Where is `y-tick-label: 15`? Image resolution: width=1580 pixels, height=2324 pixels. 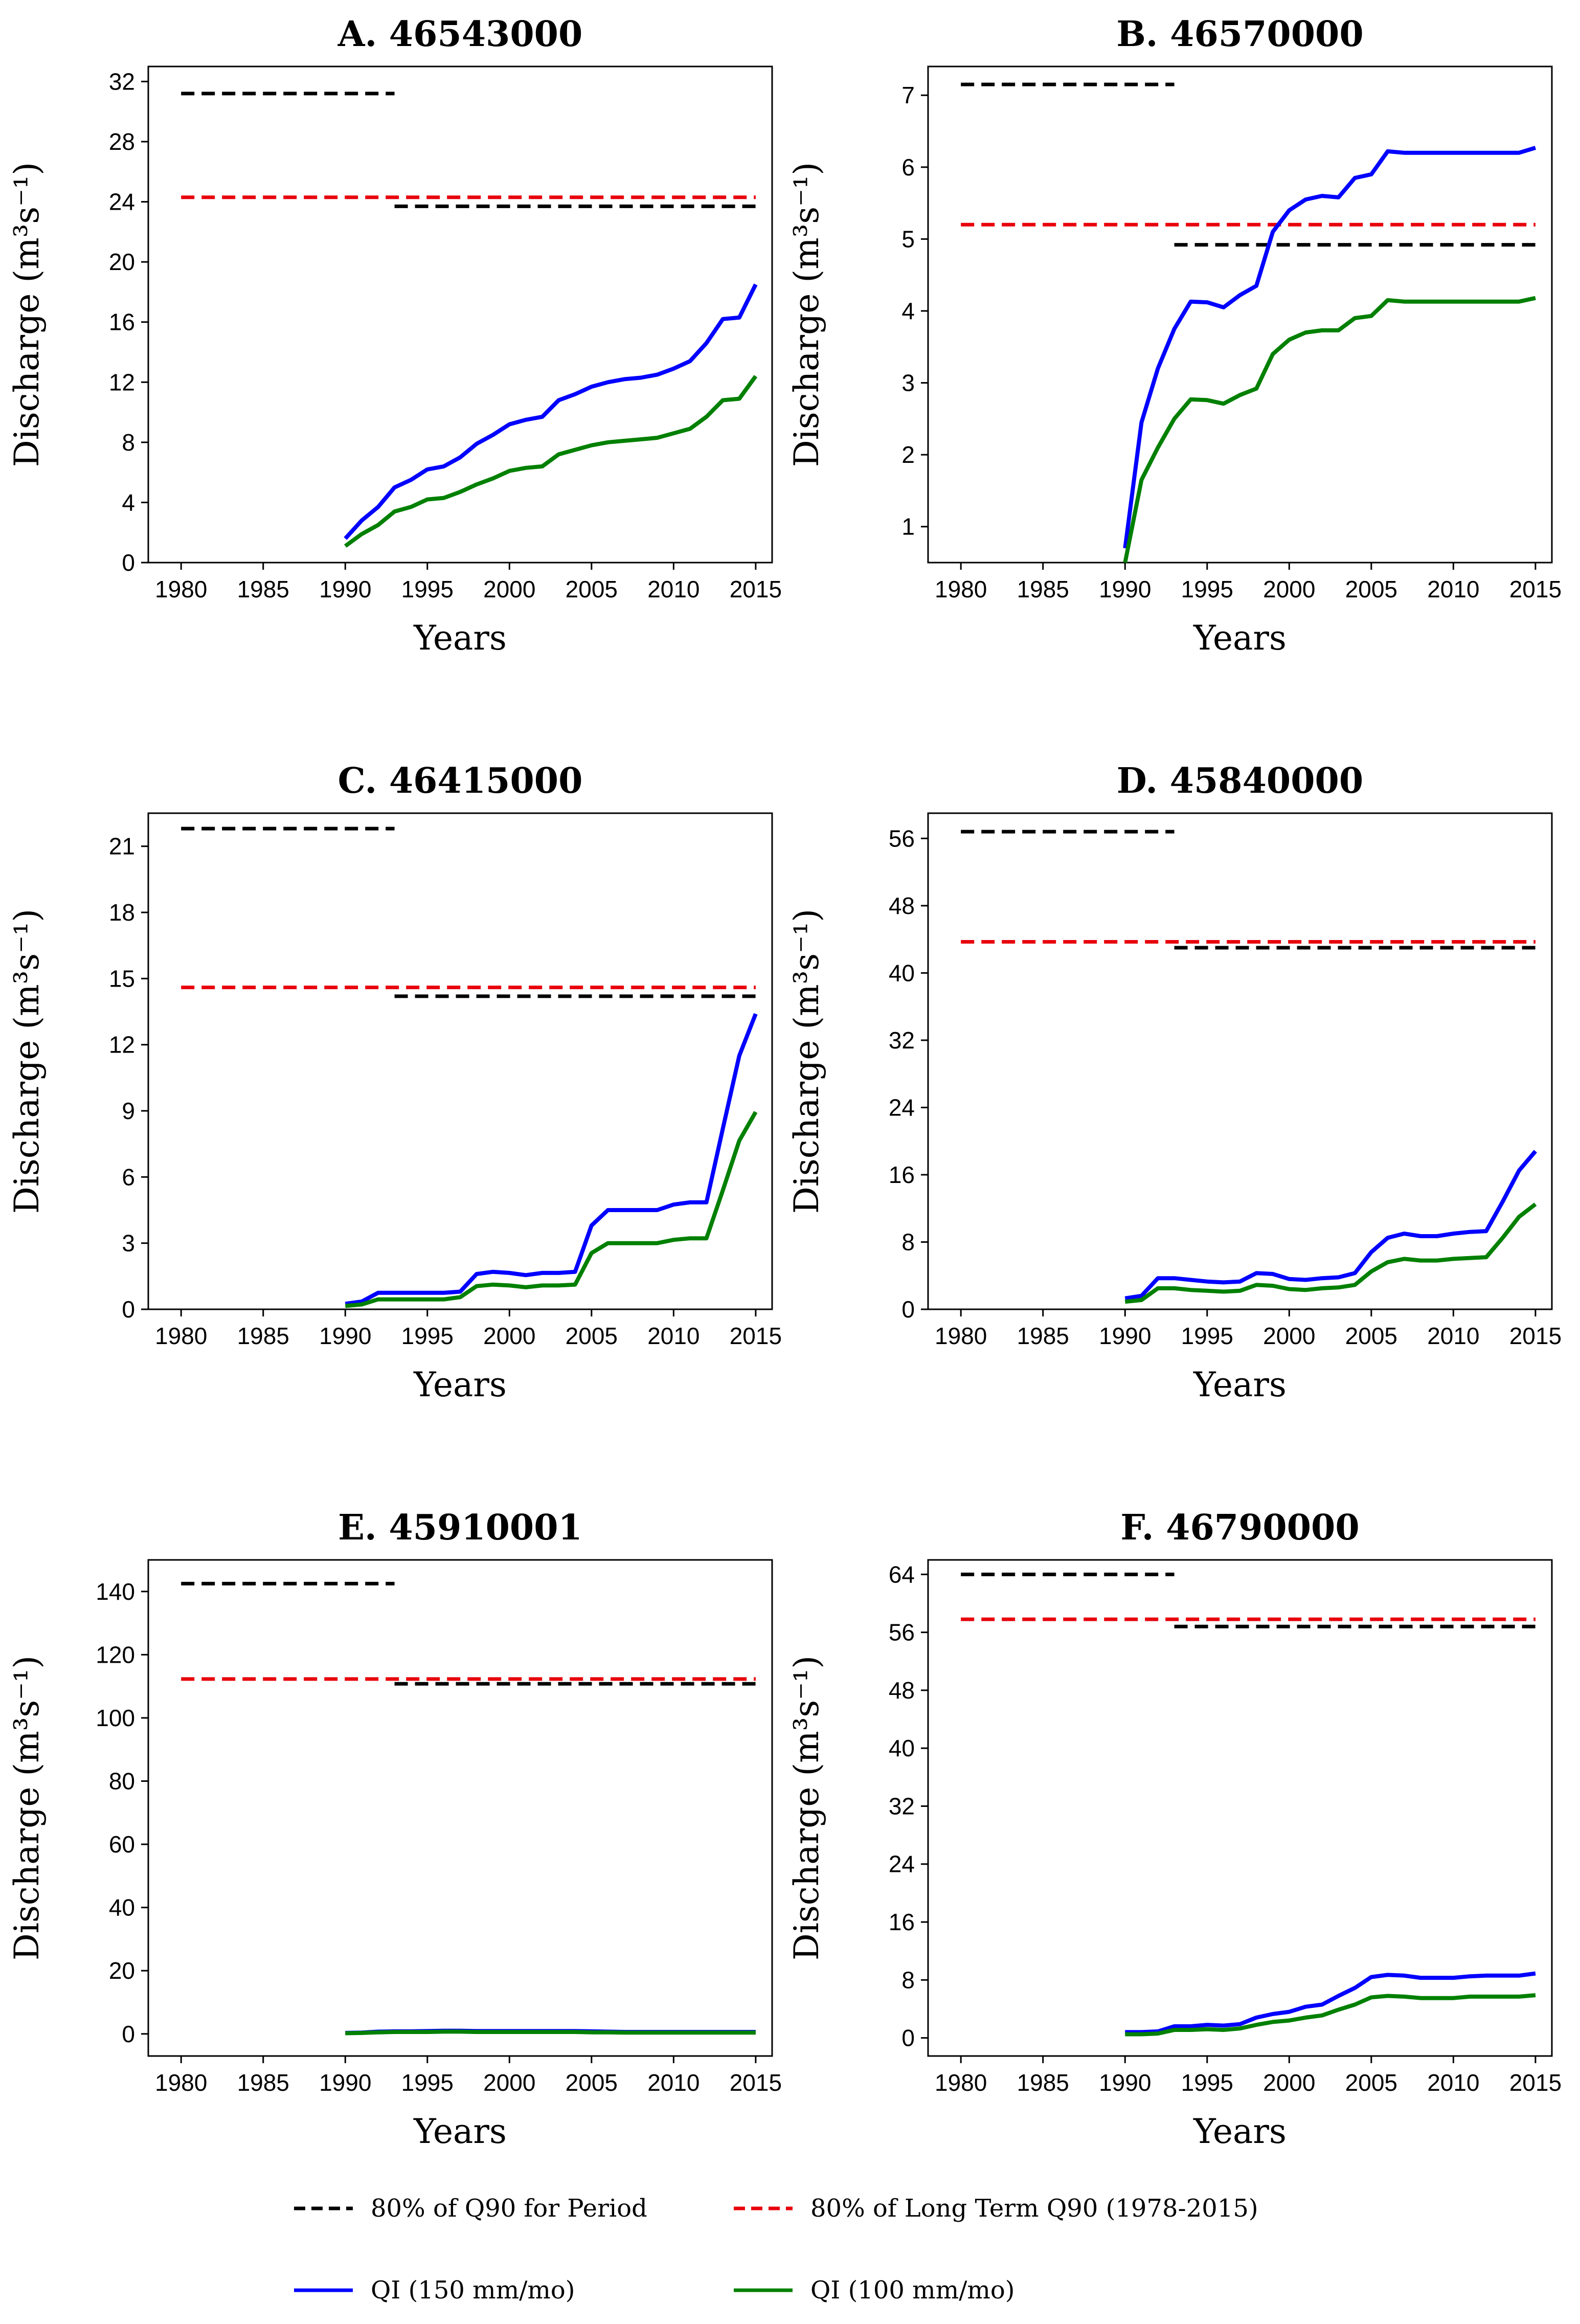
y-tick-label: 15 is located at coordinates (122, 978).